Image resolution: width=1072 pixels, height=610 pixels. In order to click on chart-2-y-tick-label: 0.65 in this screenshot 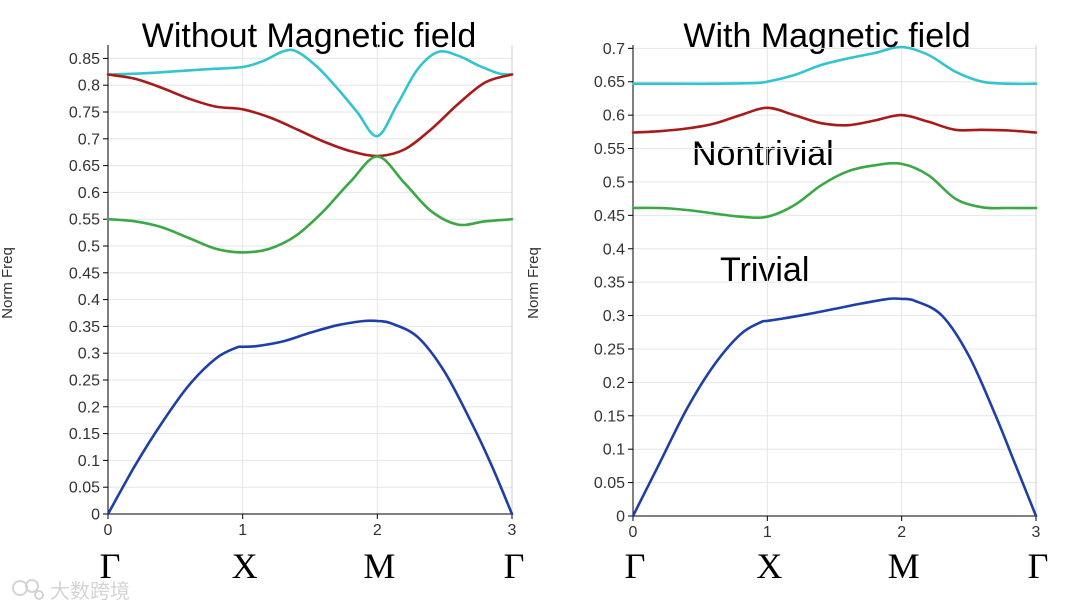, I will do `click(609, 82)`.